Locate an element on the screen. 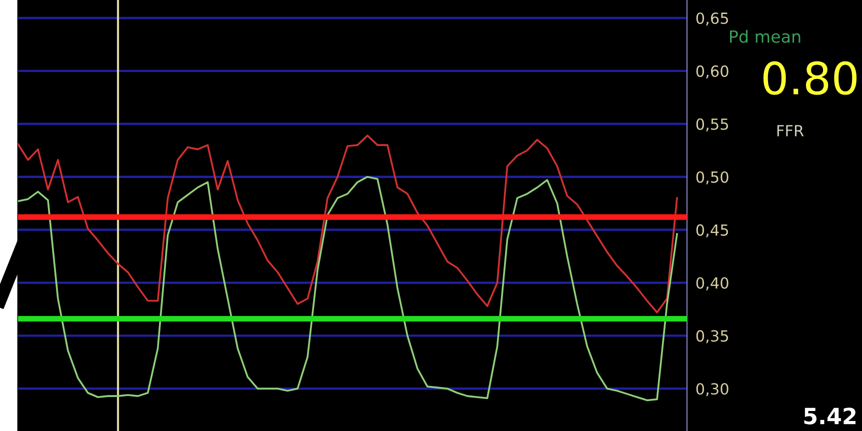 This screenshot has height=431, width=862. y-tick-label: 0,60 is located at coordinates (712, 72).